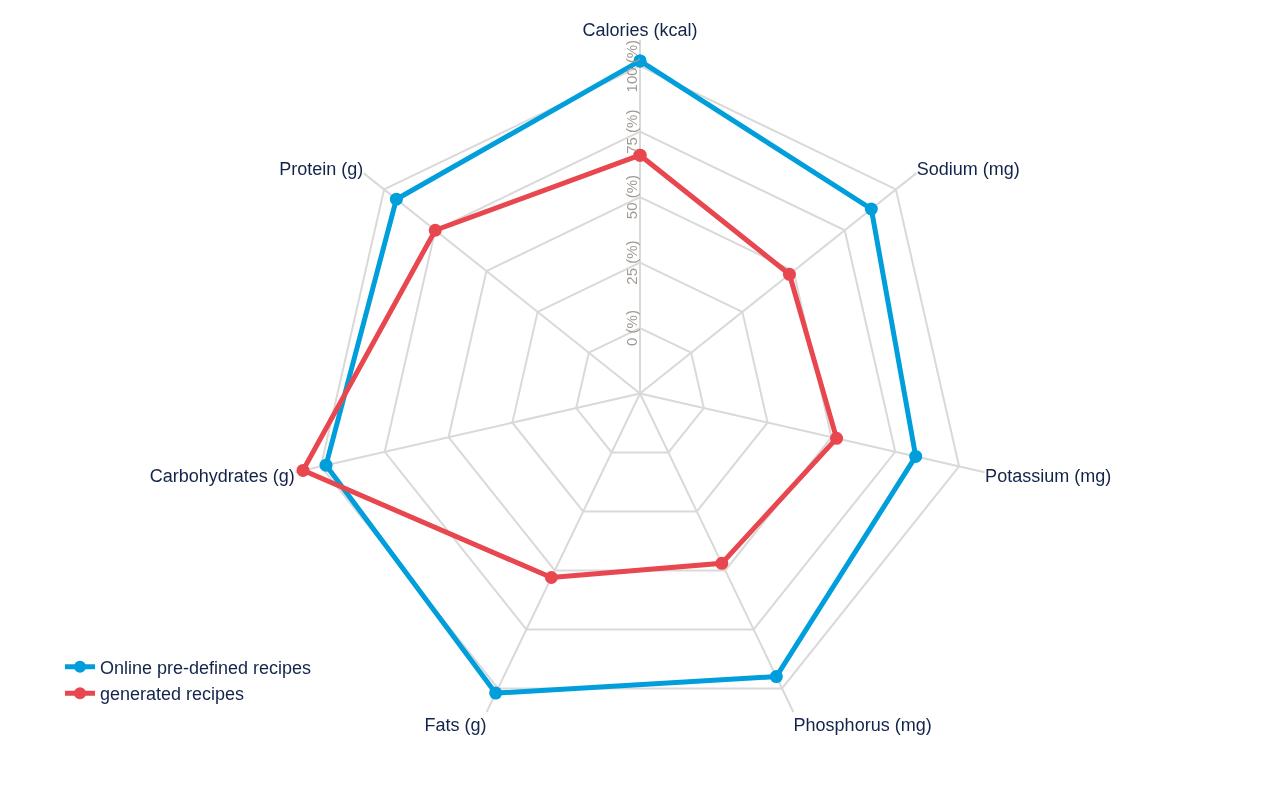 The height and width of the screenshot is (787, 1280). Describe the element at coordinates (631, 197) in the screenshot. I see `y-tick-label: 50 (%)` at that location.